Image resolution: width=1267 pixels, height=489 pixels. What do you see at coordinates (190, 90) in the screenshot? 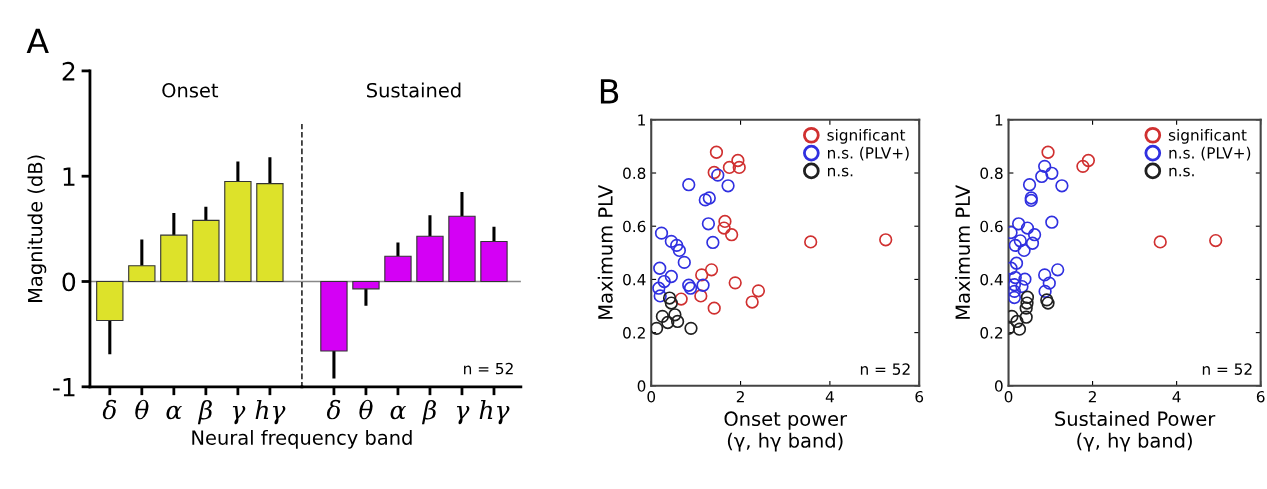
I see `chart-subtitle: Onset` at bounding box center [190, 90].